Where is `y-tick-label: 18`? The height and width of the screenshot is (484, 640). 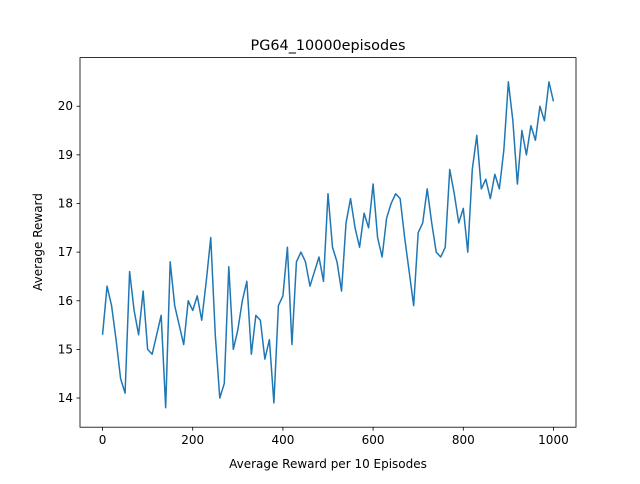
y-tick-label: 18 is located at coordinates (65, 203).